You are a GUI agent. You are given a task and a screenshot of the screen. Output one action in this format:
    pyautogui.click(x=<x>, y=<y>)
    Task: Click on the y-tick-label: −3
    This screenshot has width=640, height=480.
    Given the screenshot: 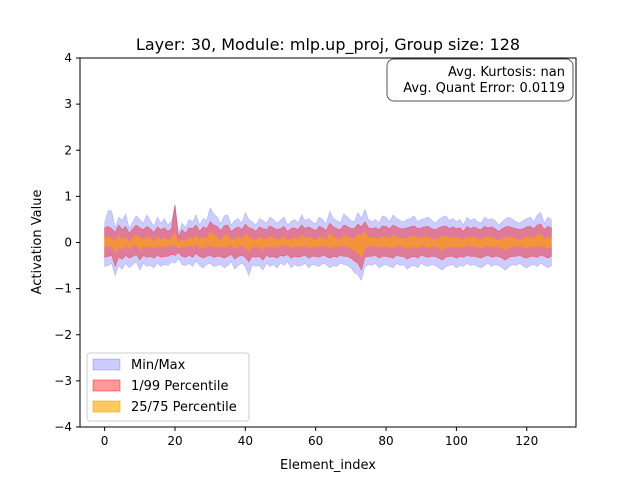 What is the action you would take?
    pyautogui.click(x=63, y=381)
    